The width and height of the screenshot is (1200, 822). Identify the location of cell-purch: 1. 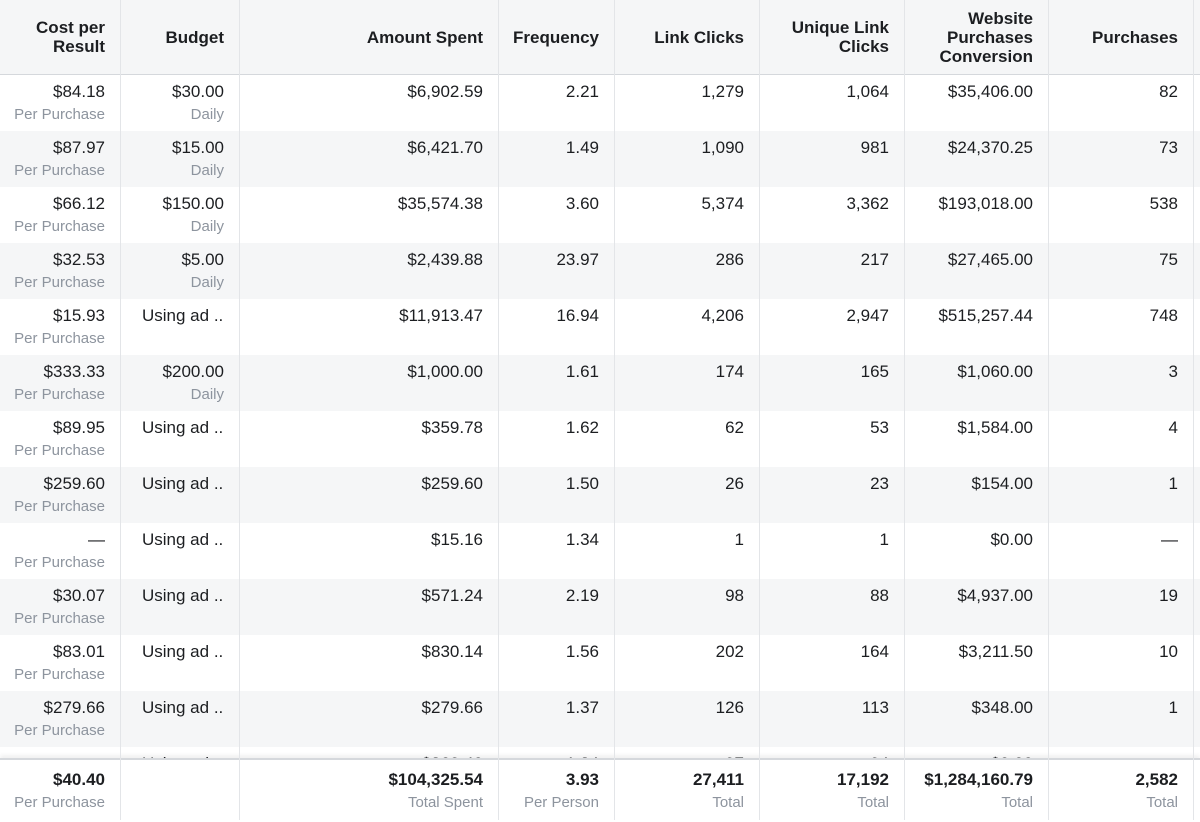
(1120, 495).